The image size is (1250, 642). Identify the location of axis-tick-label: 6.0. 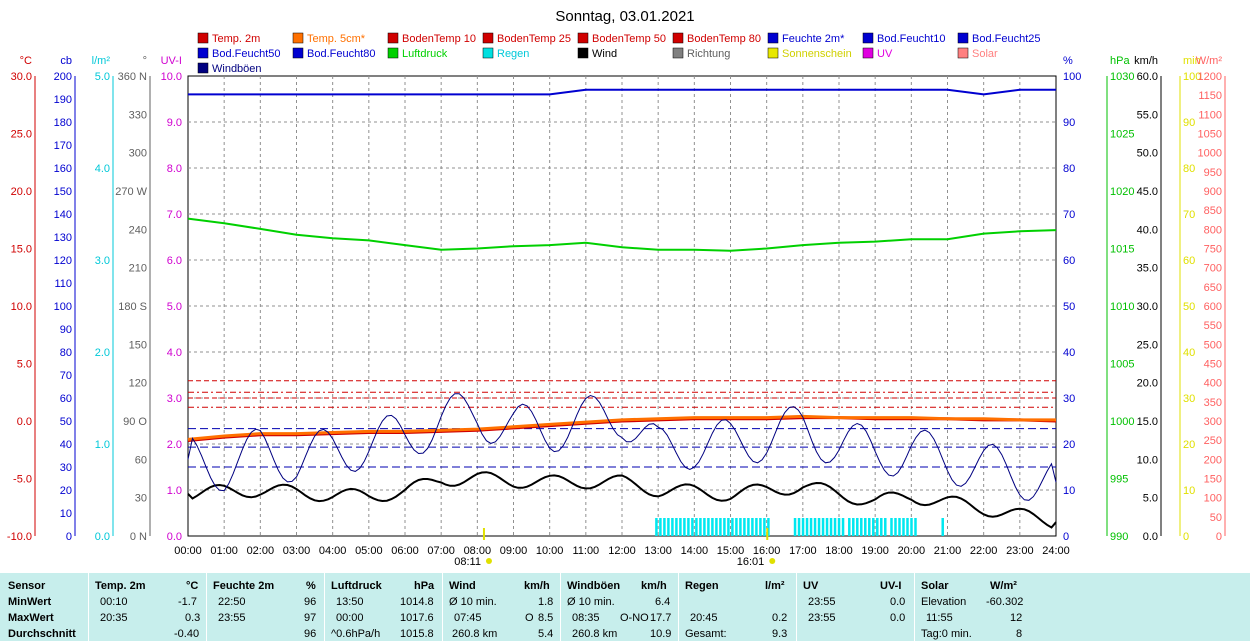
(174, 261).